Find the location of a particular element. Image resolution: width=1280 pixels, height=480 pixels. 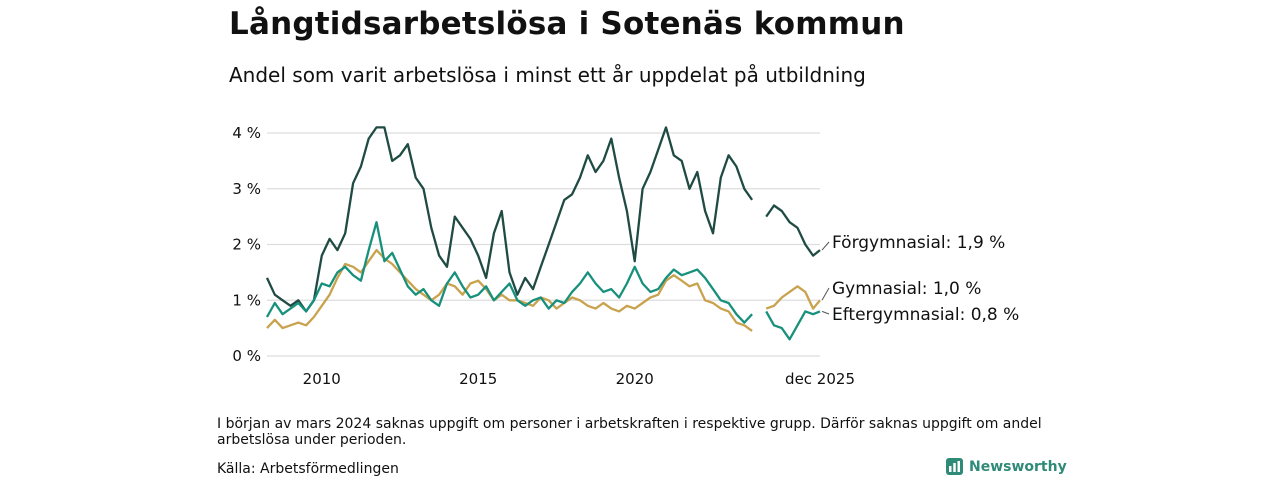

y-tick-label-4: 4 % is located at coordinates (246, 133).